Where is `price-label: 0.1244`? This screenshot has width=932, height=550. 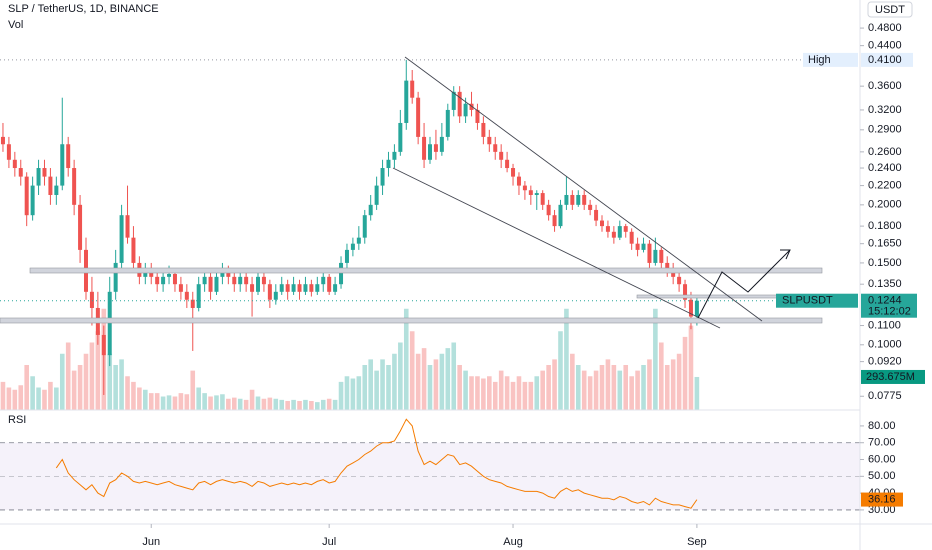
price-label: 0.1244 is located at coordinates (885, 301).